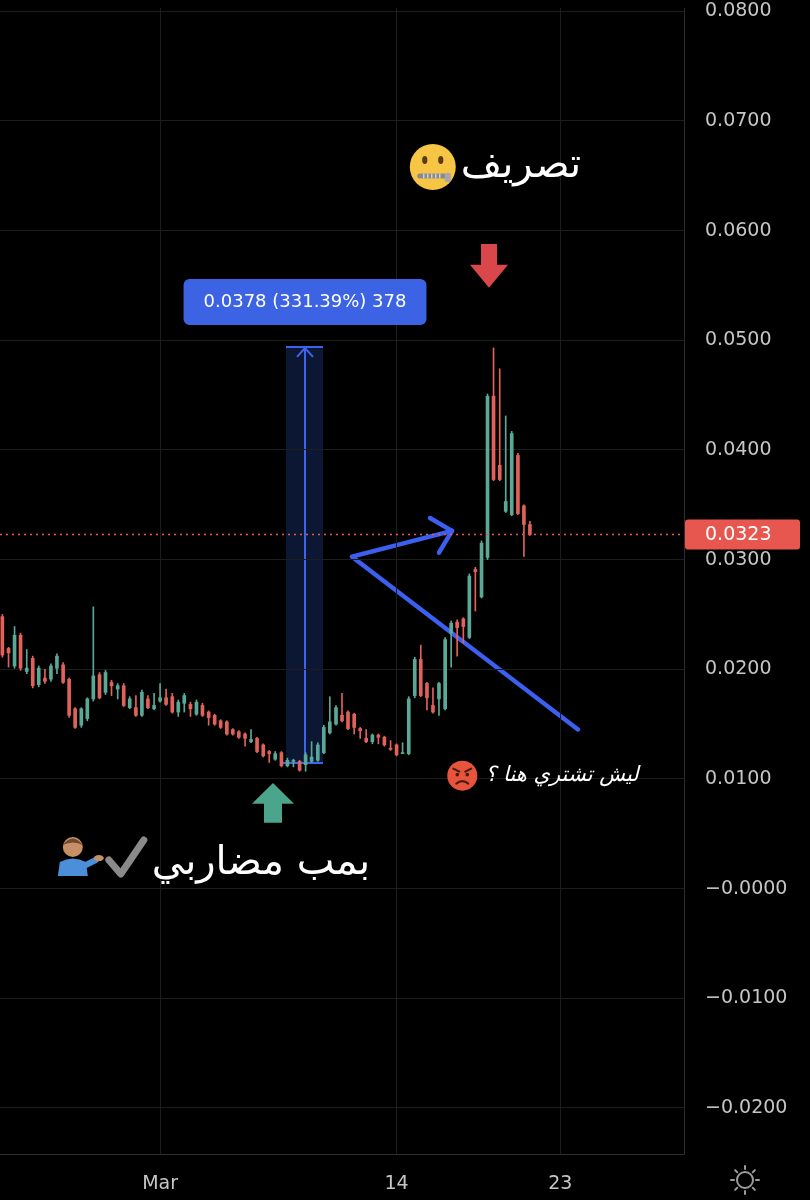 This screenshot has height=1200, width=810. I want to click on y-tick-label: 0.0300, so click(738, 557).